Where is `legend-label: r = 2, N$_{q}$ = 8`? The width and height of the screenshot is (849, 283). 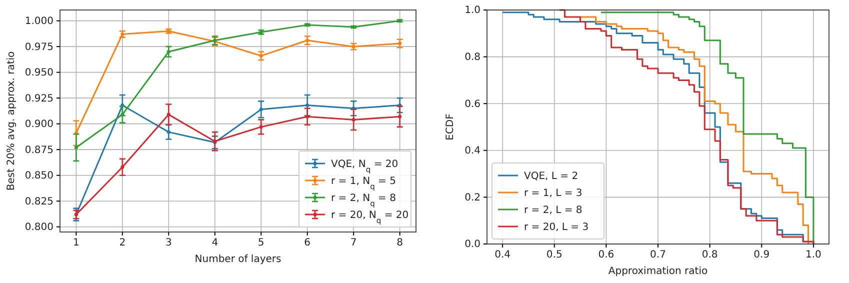 legend-label: r = 2, N$_{q}$ = 8 is located at coordinates (363, 200).